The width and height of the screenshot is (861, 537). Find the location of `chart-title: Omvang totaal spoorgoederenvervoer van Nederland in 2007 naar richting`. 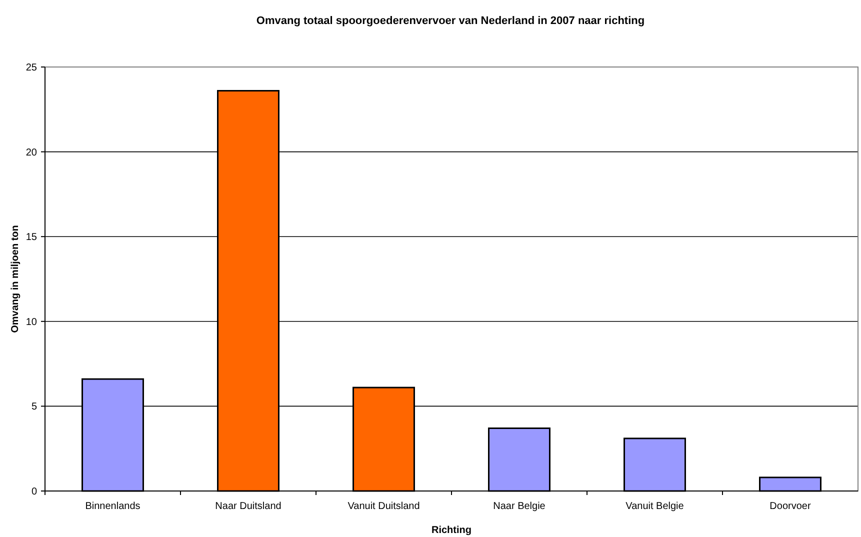

chart-title: Omvang totaal spoorgoederenvervoer van Nederland in 2007 naar richting is located at coordinates (450, 21).